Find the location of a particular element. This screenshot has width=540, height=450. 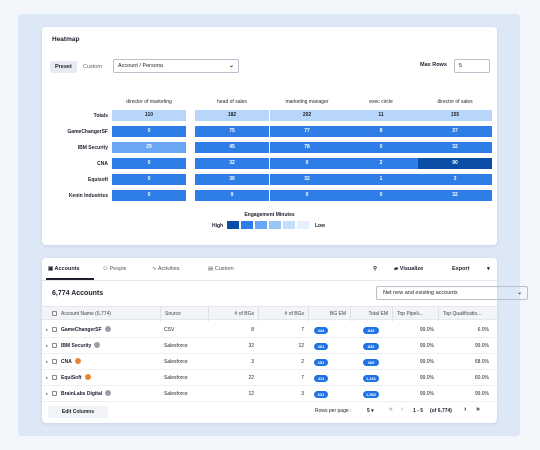

col-bg-em: BG EM is located at coordinates (329, 314).